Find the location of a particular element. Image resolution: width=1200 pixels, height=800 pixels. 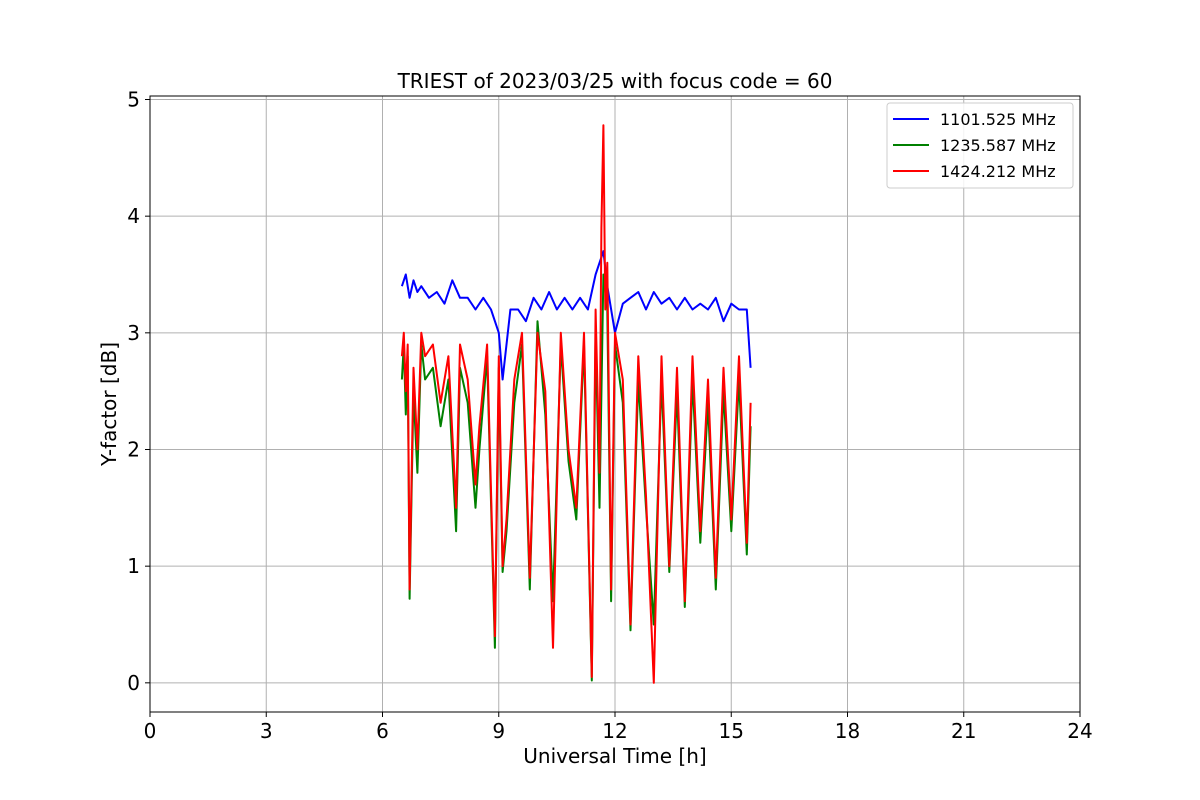

y-tick-label: 2 is located at coordinates (133, 450).